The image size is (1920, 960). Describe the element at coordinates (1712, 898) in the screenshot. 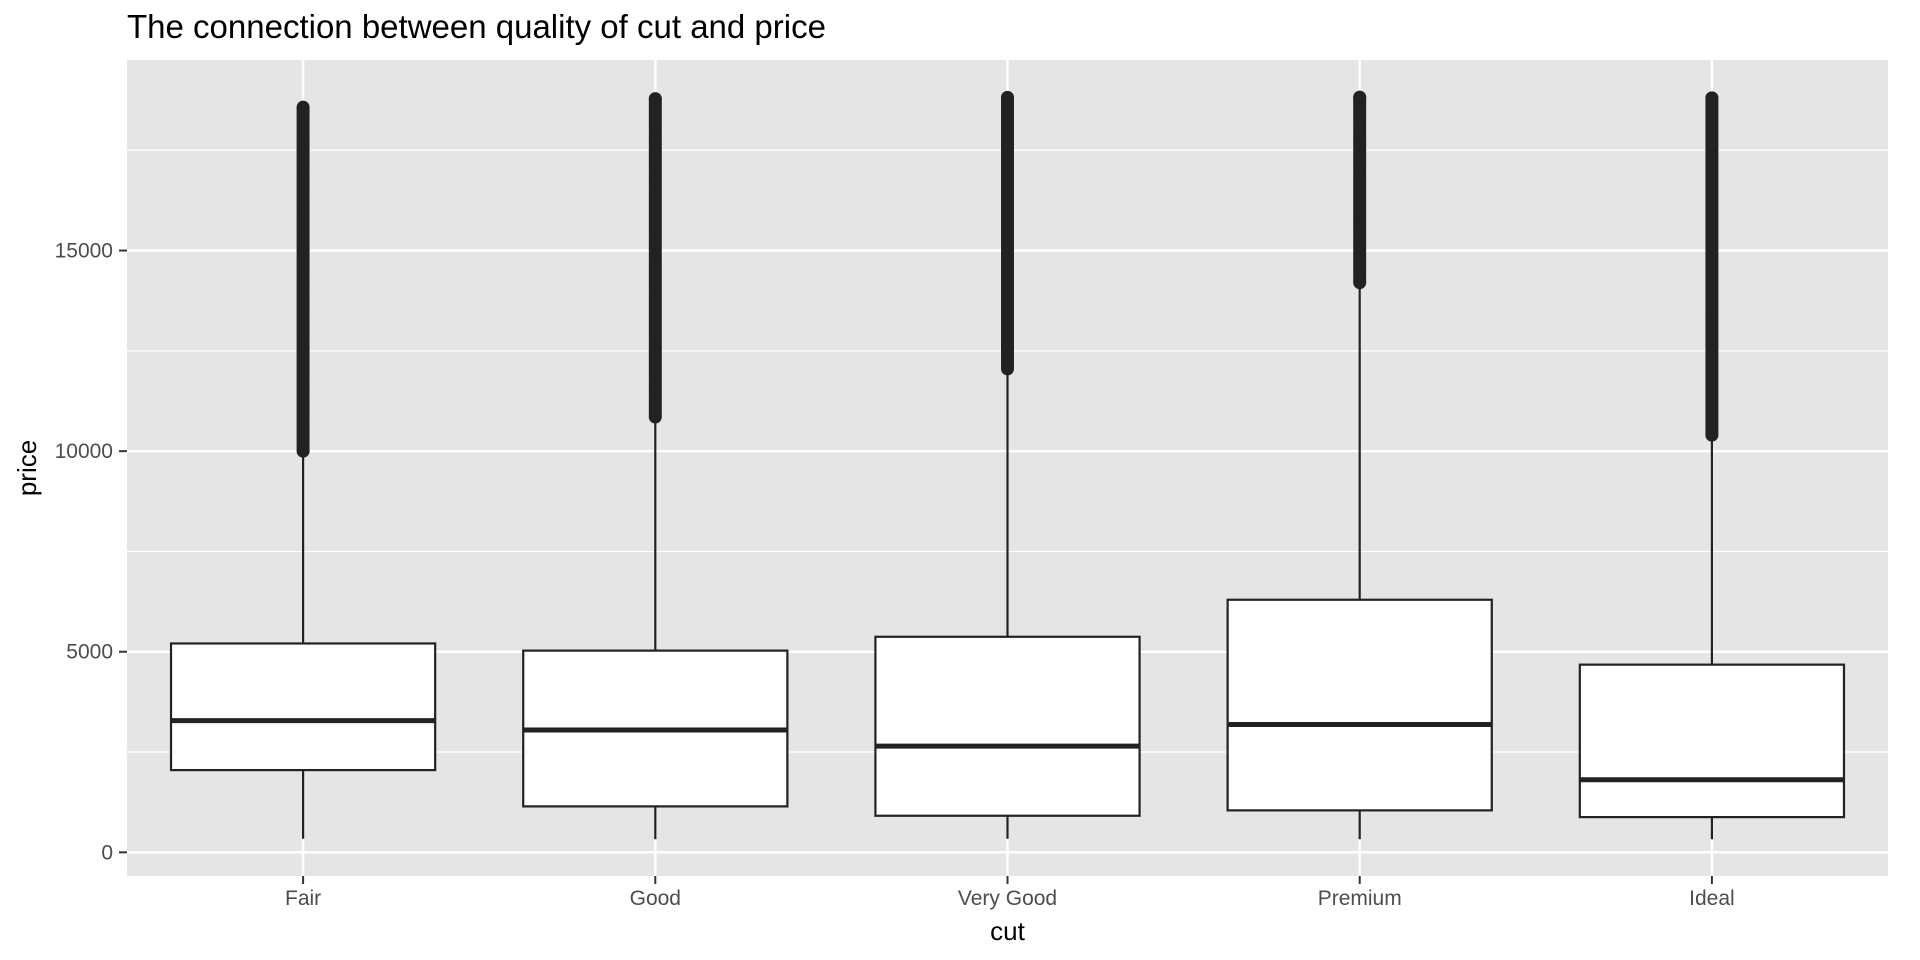

I see `x-tick-label: Ideal` at that location.